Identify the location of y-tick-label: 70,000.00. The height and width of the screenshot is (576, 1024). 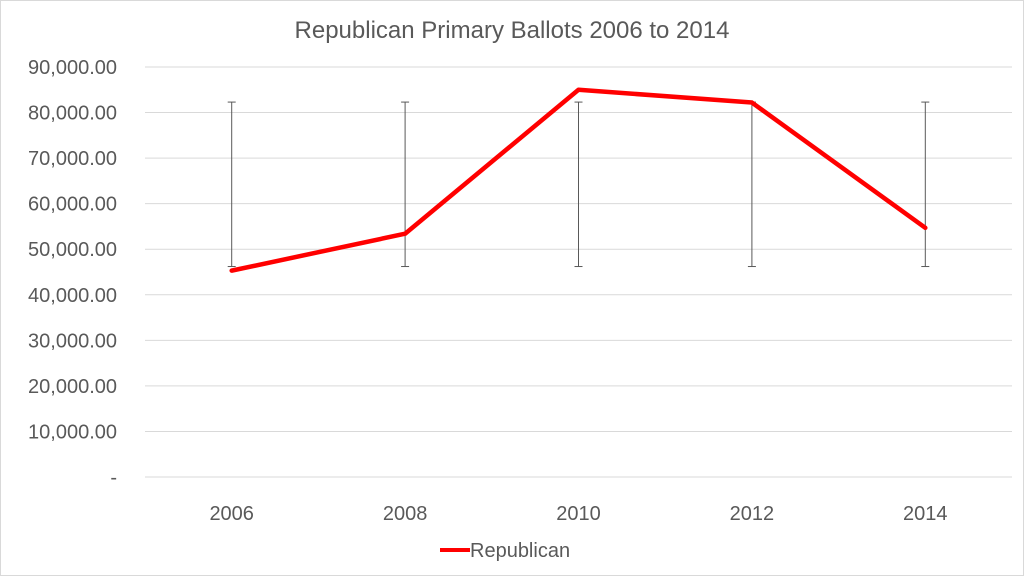
(72, 159).